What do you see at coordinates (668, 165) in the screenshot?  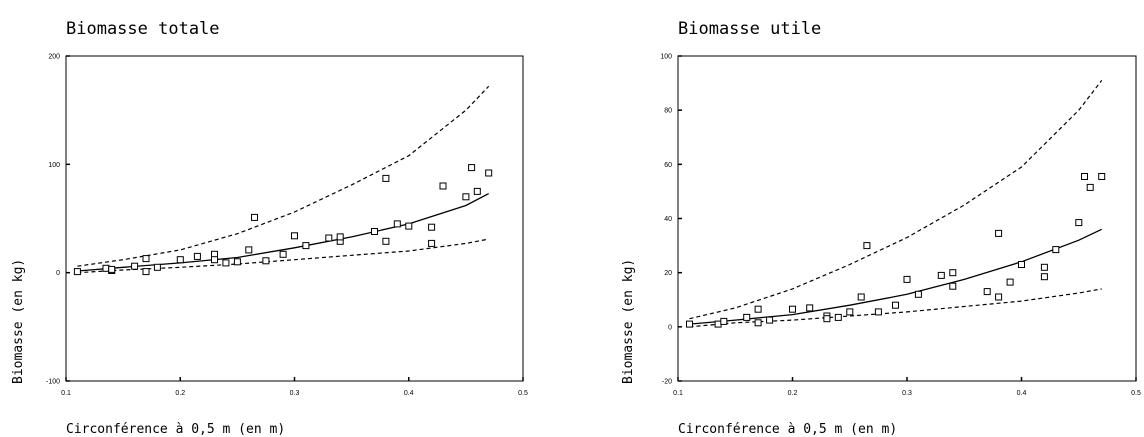 I see `y-tick-label: 60` at bounding box center [668, 165].